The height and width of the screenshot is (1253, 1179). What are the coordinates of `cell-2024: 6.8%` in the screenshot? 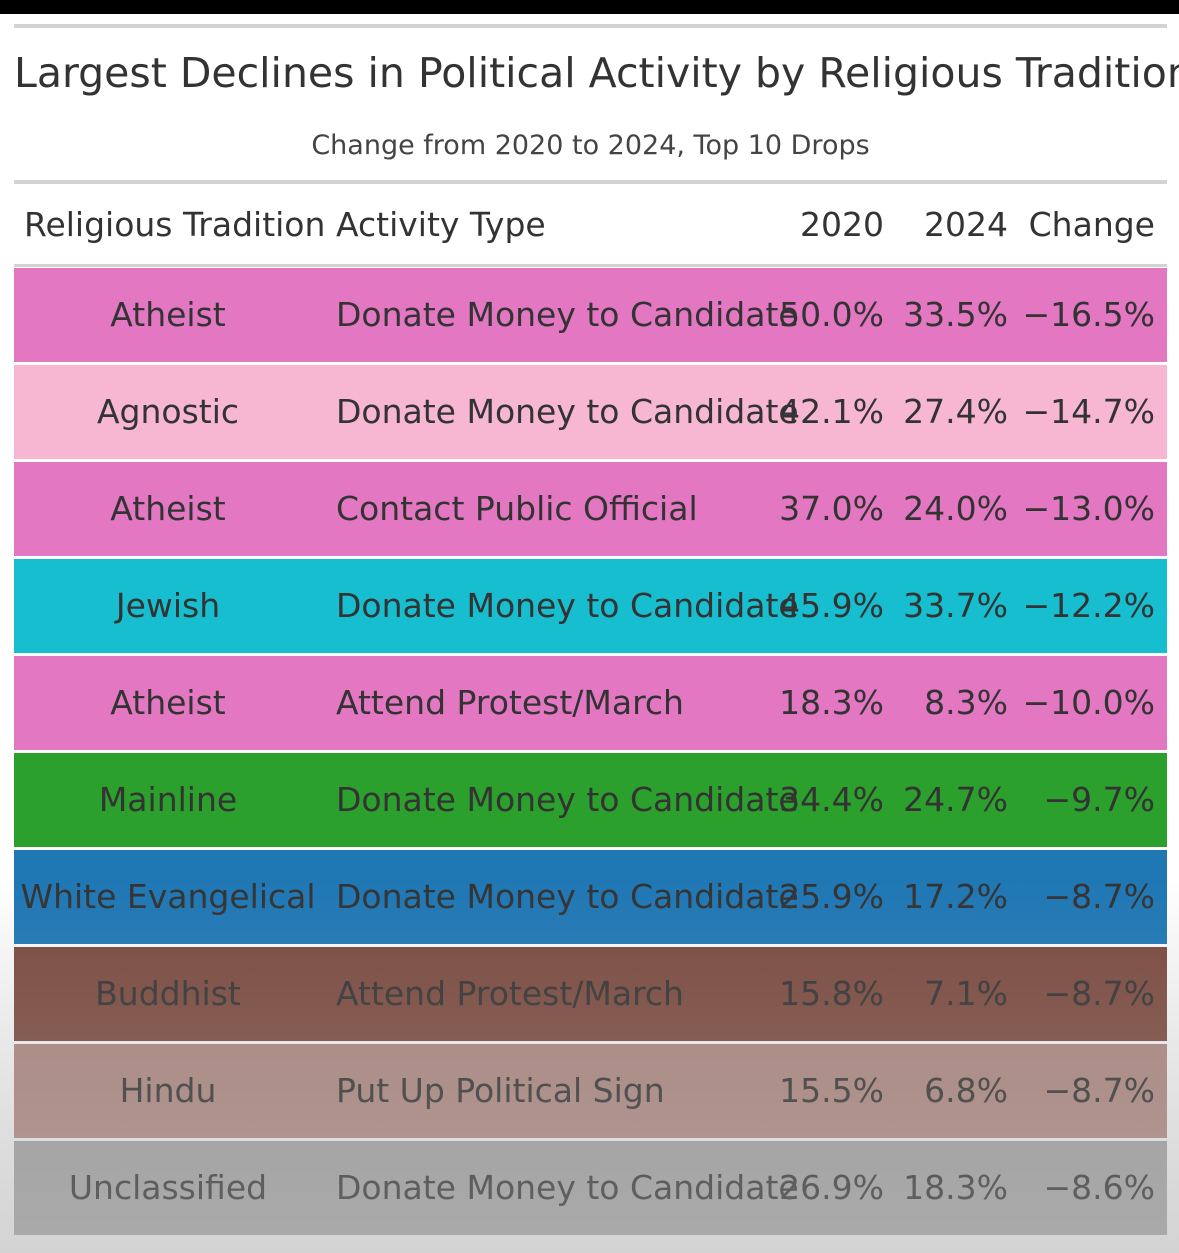 It's located at (966, 1090).